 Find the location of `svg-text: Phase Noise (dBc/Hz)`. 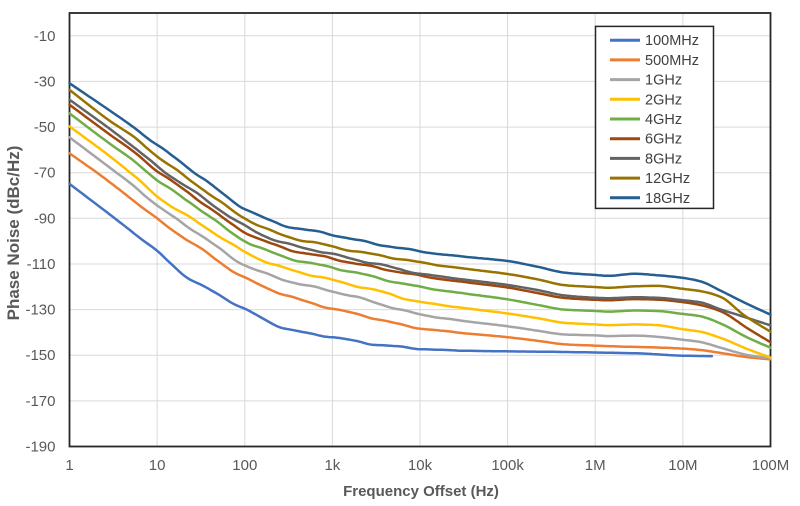

svg-text: Phase Noise (dBc/Hz) is located at coordinates (13, 233).